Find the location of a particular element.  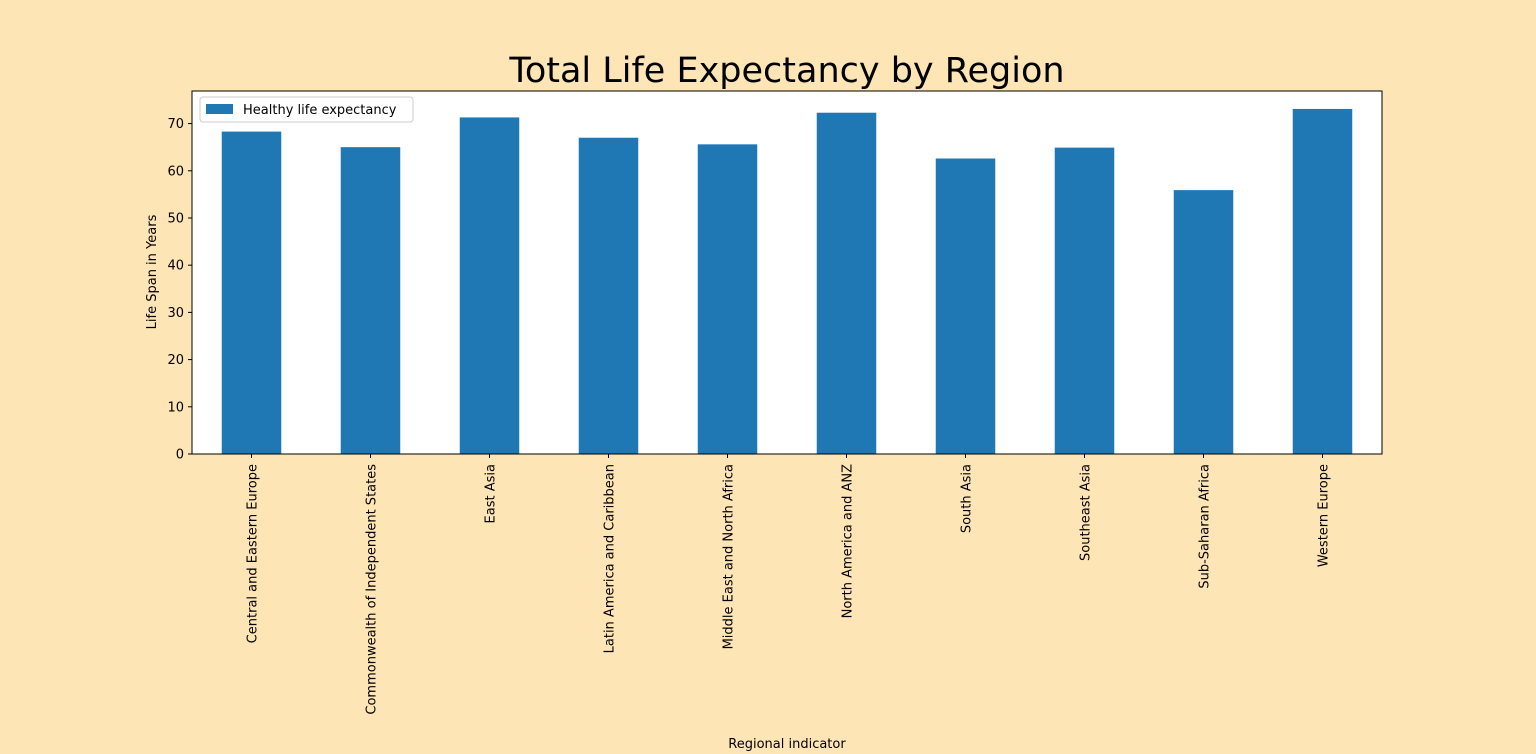

x-axis-label: Regional indicator is located at coordinates (787, 744).